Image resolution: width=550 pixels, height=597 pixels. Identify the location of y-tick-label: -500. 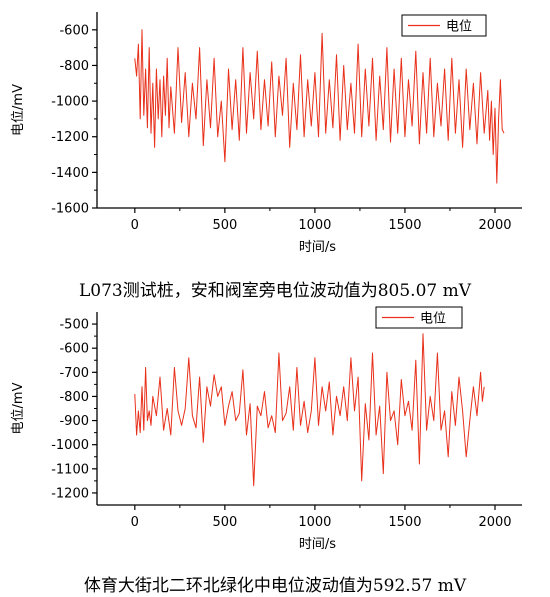
(74, 325).